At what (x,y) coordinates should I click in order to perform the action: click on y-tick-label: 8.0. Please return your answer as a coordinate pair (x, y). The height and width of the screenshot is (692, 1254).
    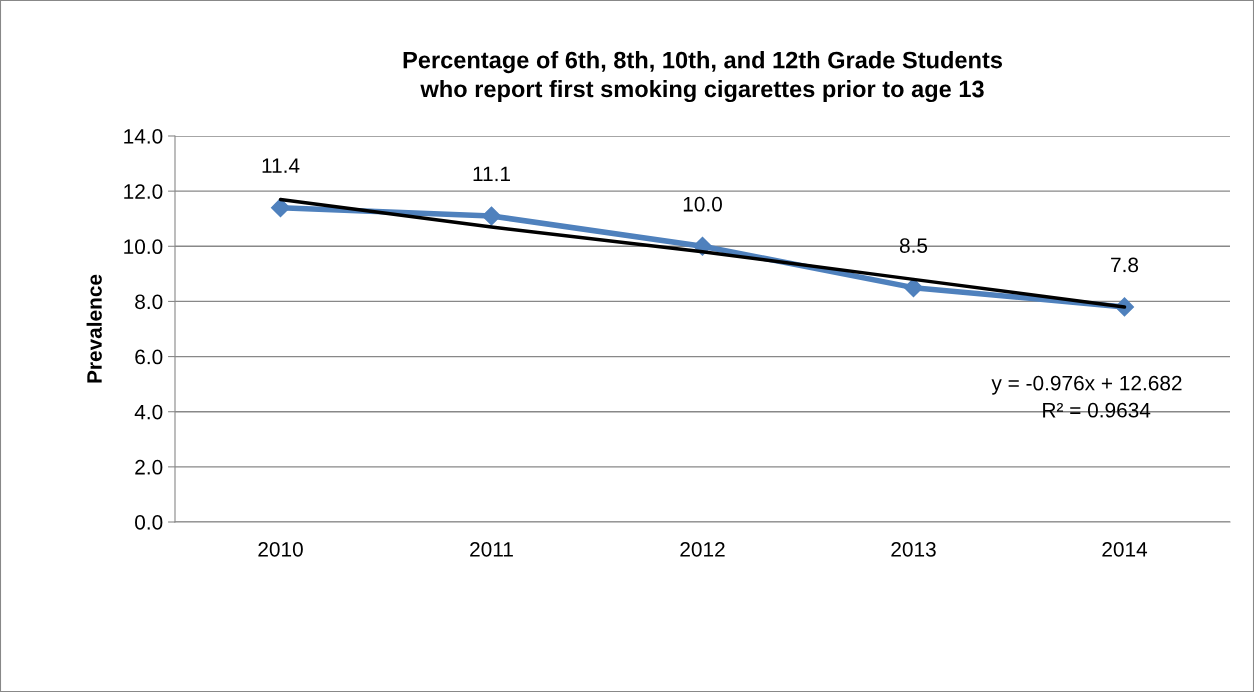
    Looking at the image, I should click on (149, 302).